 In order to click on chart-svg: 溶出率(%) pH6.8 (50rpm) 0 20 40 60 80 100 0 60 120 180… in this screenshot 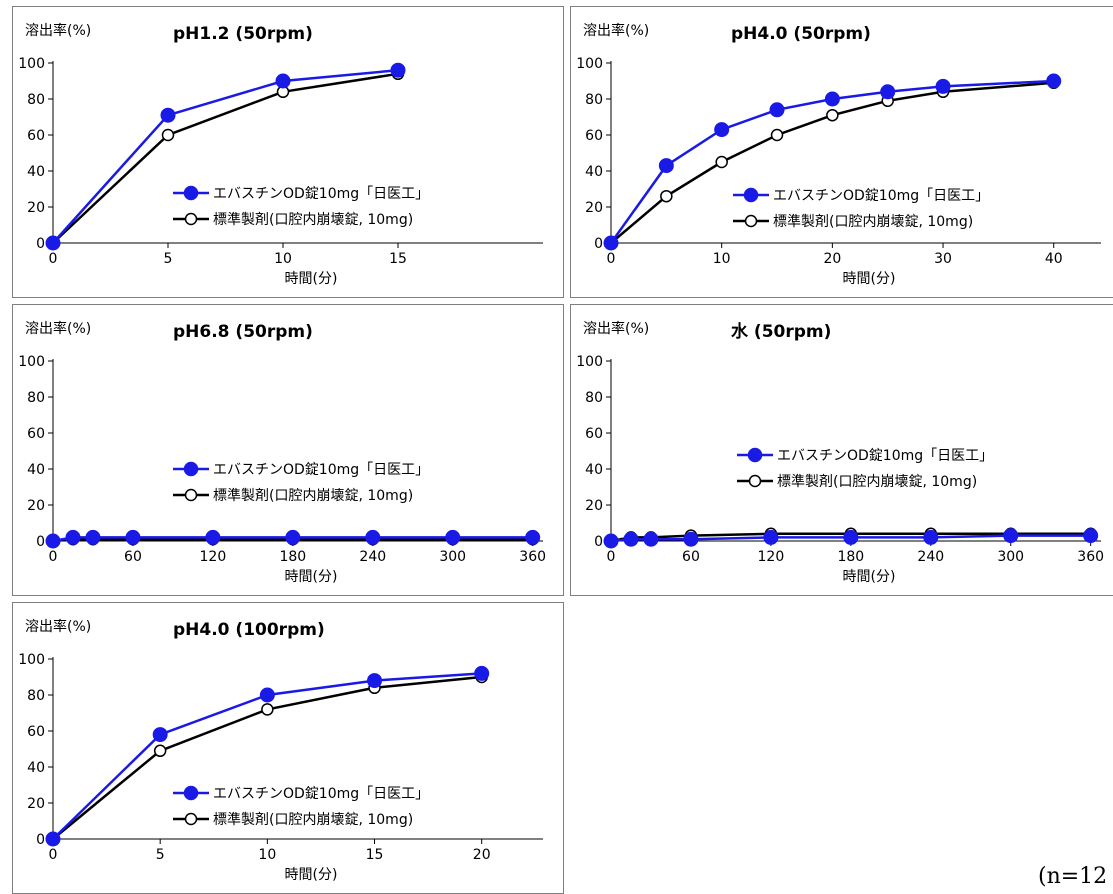, I will do `click(282, 452)`.